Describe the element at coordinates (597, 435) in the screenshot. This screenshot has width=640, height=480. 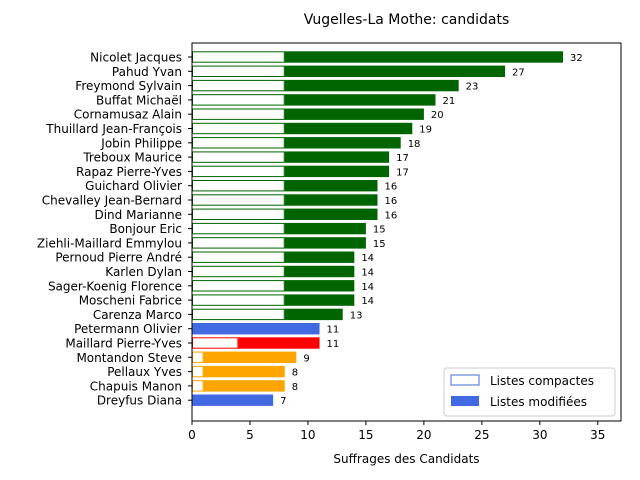
I see `x-tick-label: 35` at that location.